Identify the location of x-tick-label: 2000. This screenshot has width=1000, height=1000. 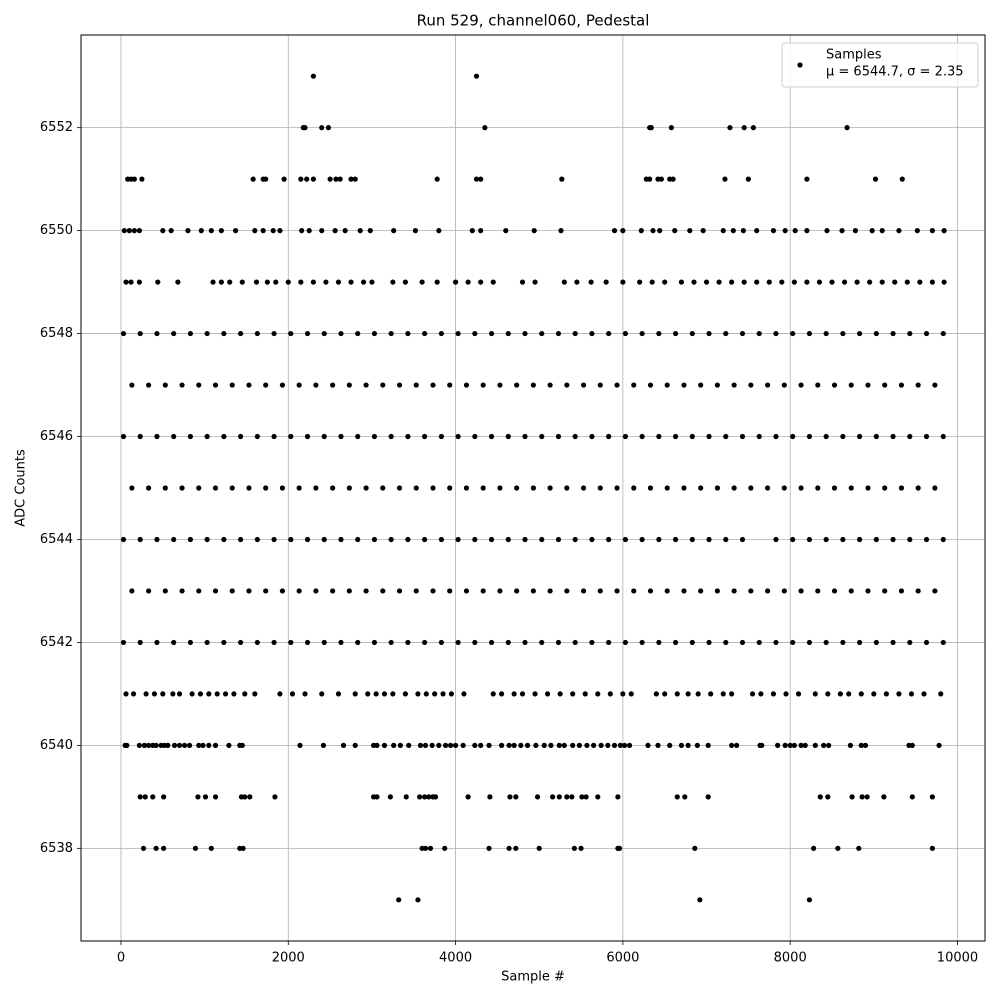
(288, 958).